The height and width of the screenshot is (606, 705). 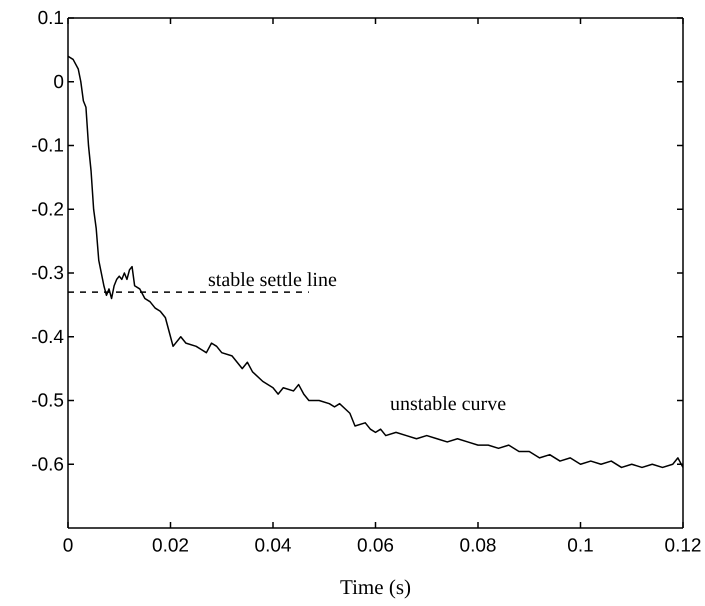 What do you see at coordinates (47, 337) in the screenshot?
I see `y-tick-label: -0.4` at bounding box center [47, 337].